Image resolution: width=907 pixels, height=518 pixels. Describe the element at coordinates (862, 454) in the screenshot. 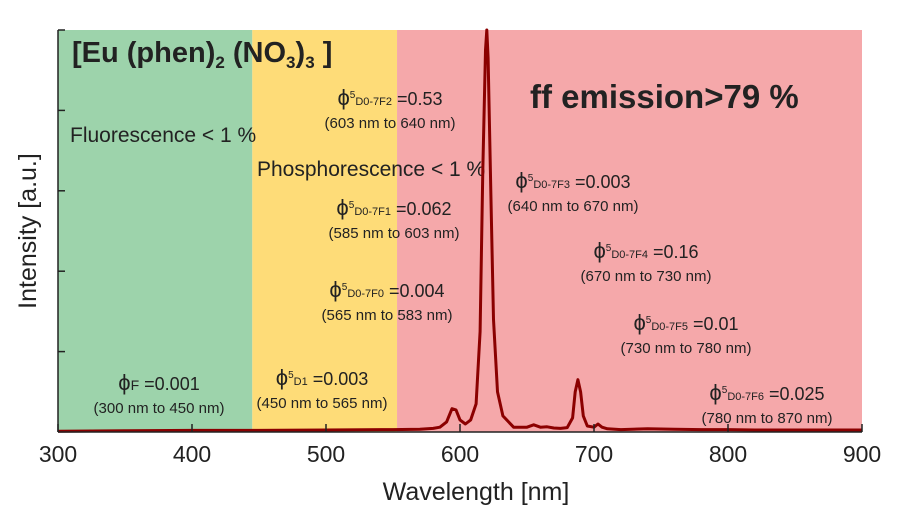

I see `x-tick-label-900: 900` at that location.